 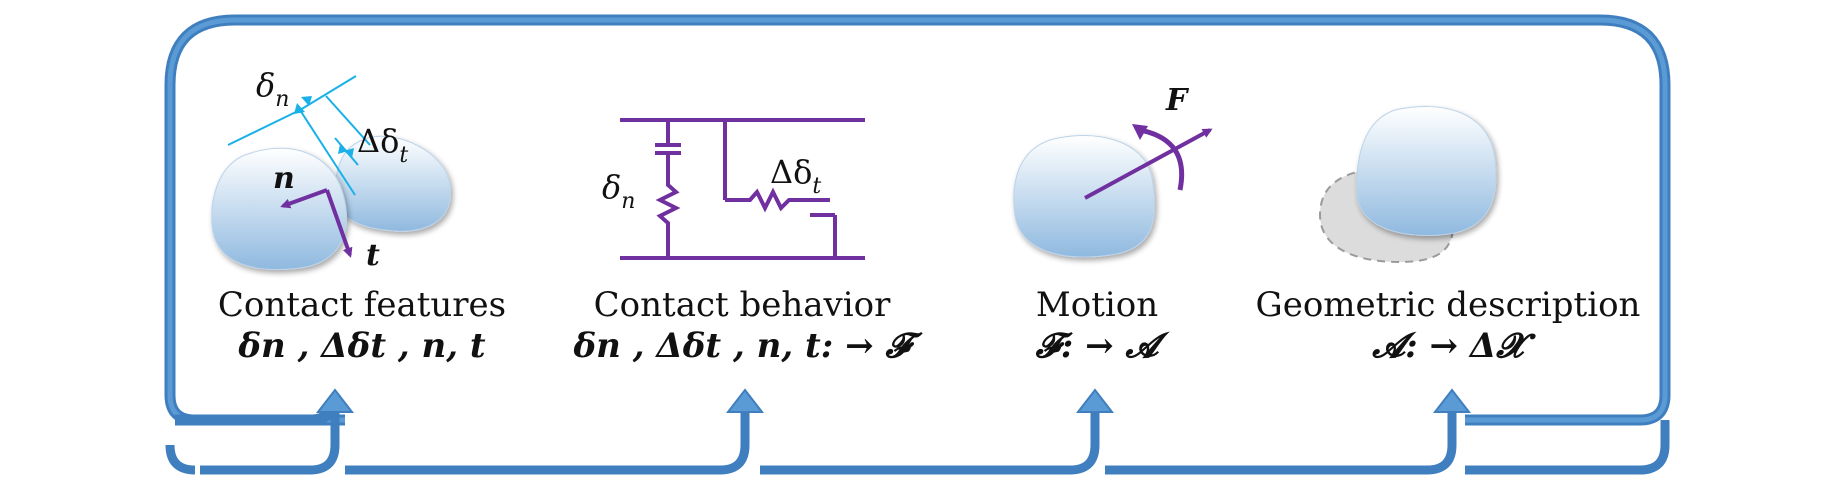 I want to click on spring-damper-icon: δn Δδt, so click(x=733, y=189).